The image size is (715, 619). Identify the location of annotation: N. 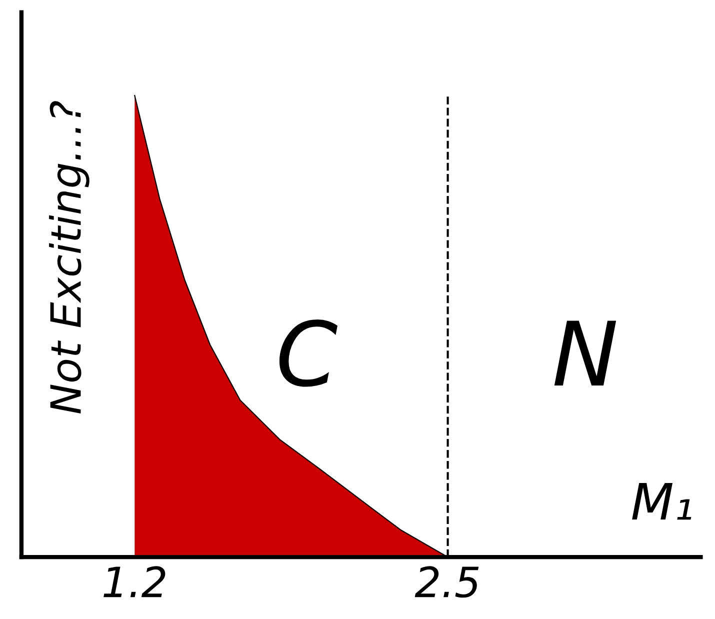
(585, 353).